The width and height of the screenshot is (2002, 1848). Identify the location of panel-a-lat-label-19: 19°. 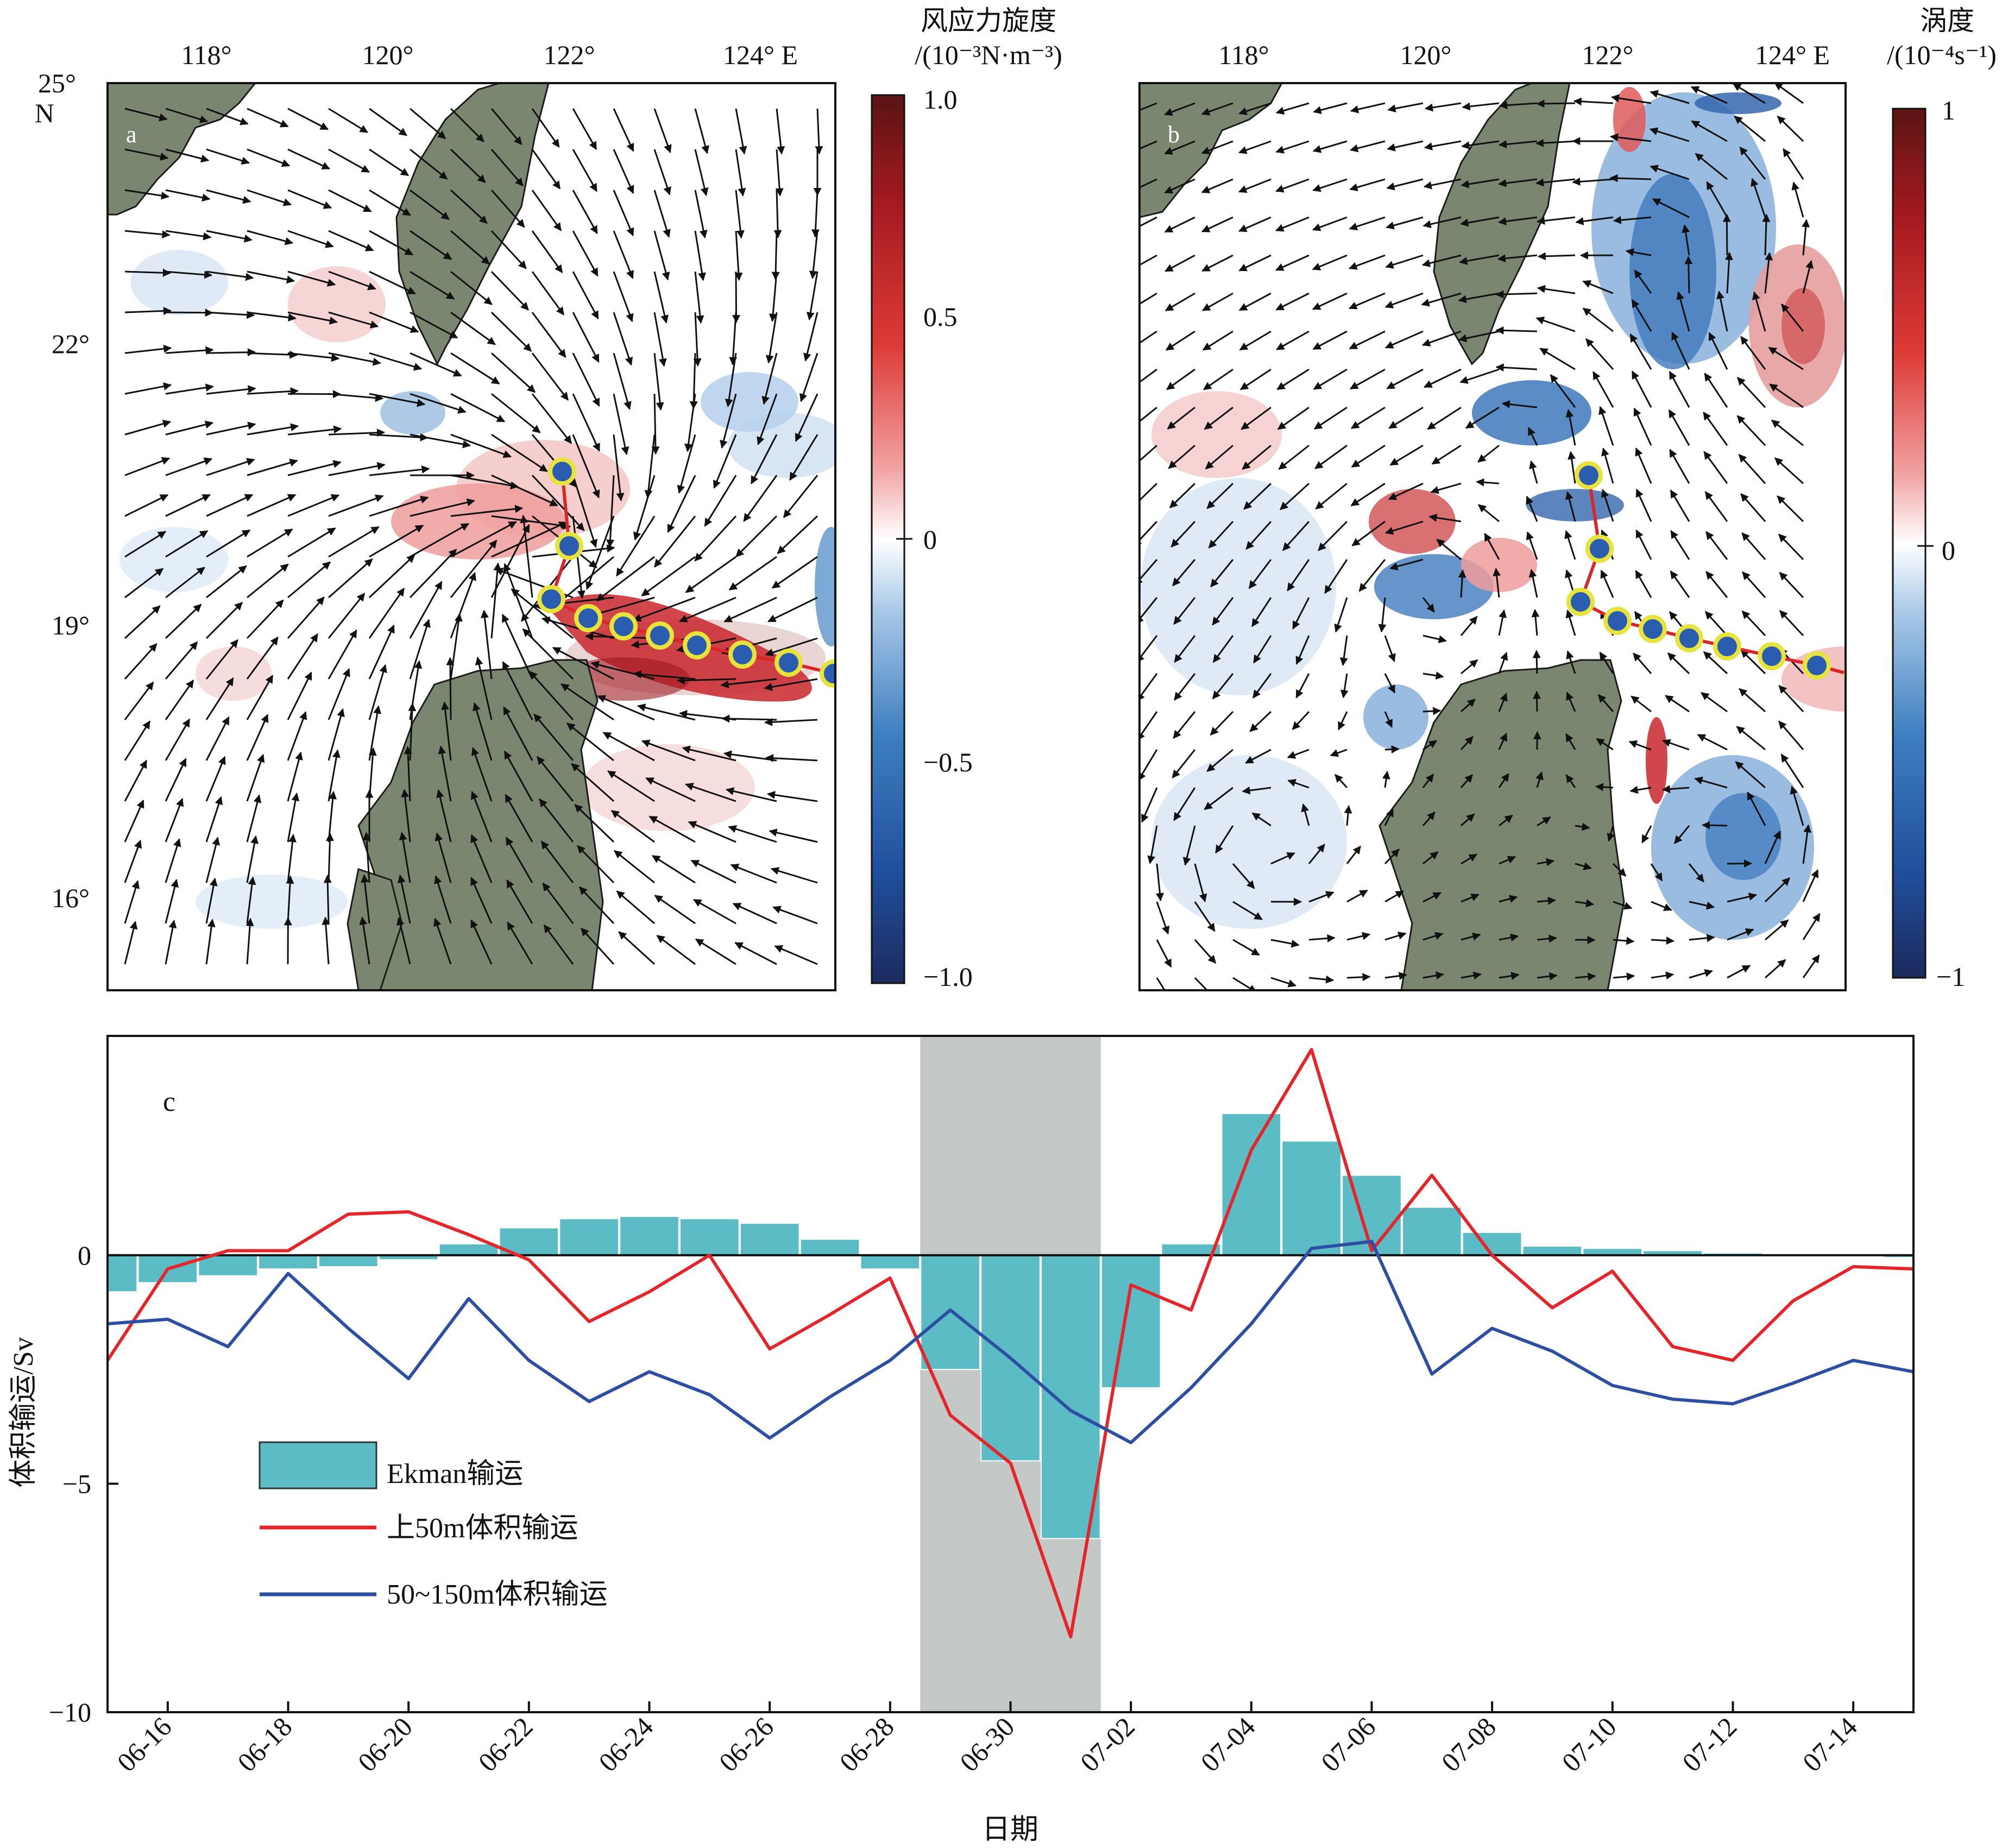
(71, 625).